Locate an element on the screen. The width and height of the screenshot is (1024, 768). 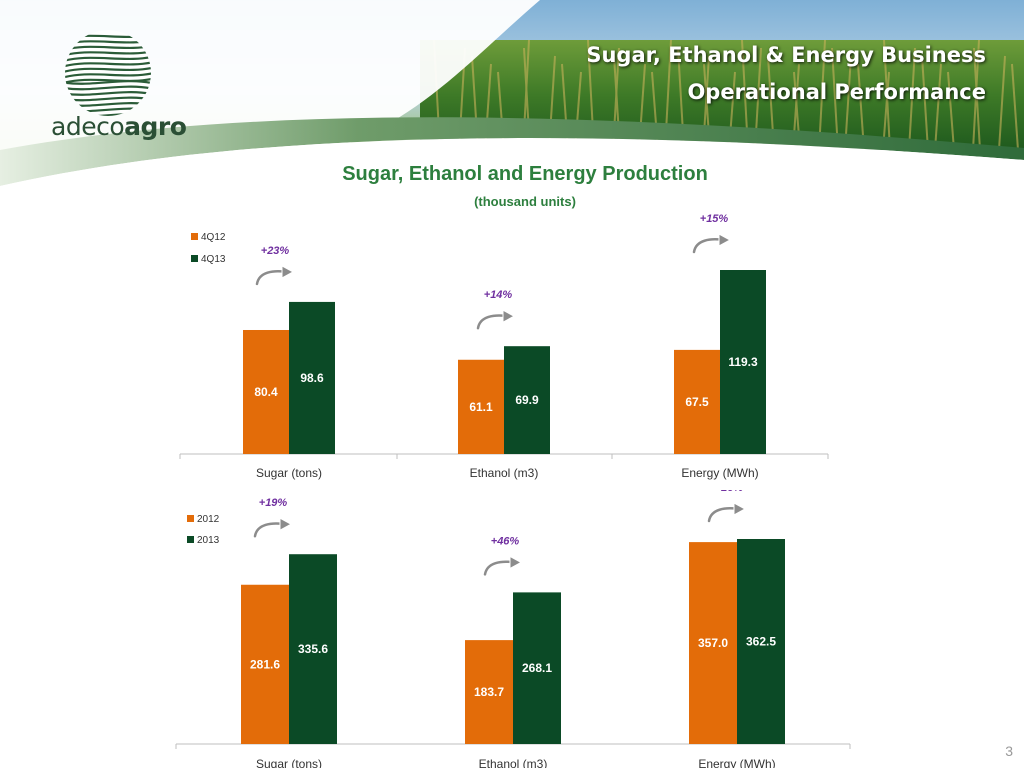
header-swoosh is located at coordinates (270, 75).